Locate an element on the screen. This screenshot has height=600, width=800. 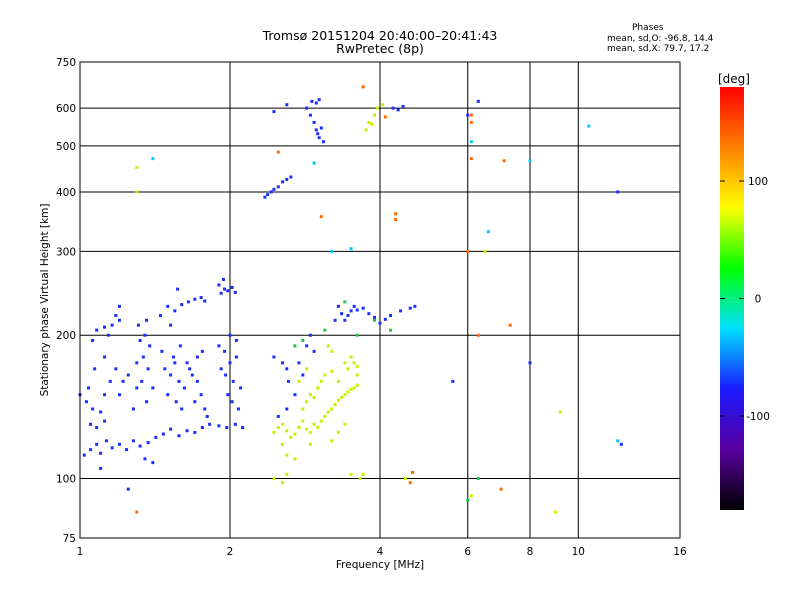
y-tick-label: 75 is located at coordinates (69, 539).